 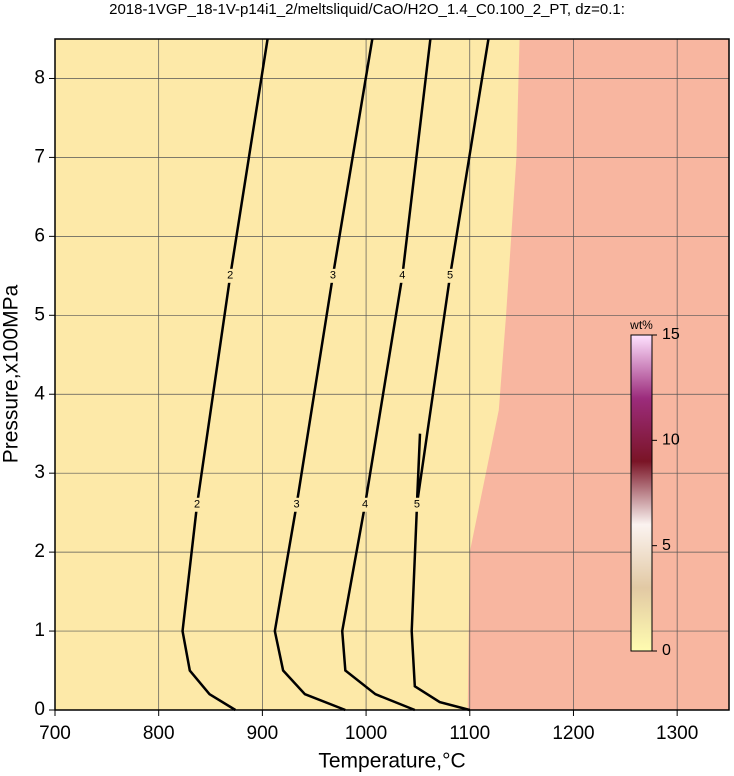 What do you see at coordinates (39, 472) in the screenshot?
I see `y-tick-label: 3` at bounding box center [39, 472].